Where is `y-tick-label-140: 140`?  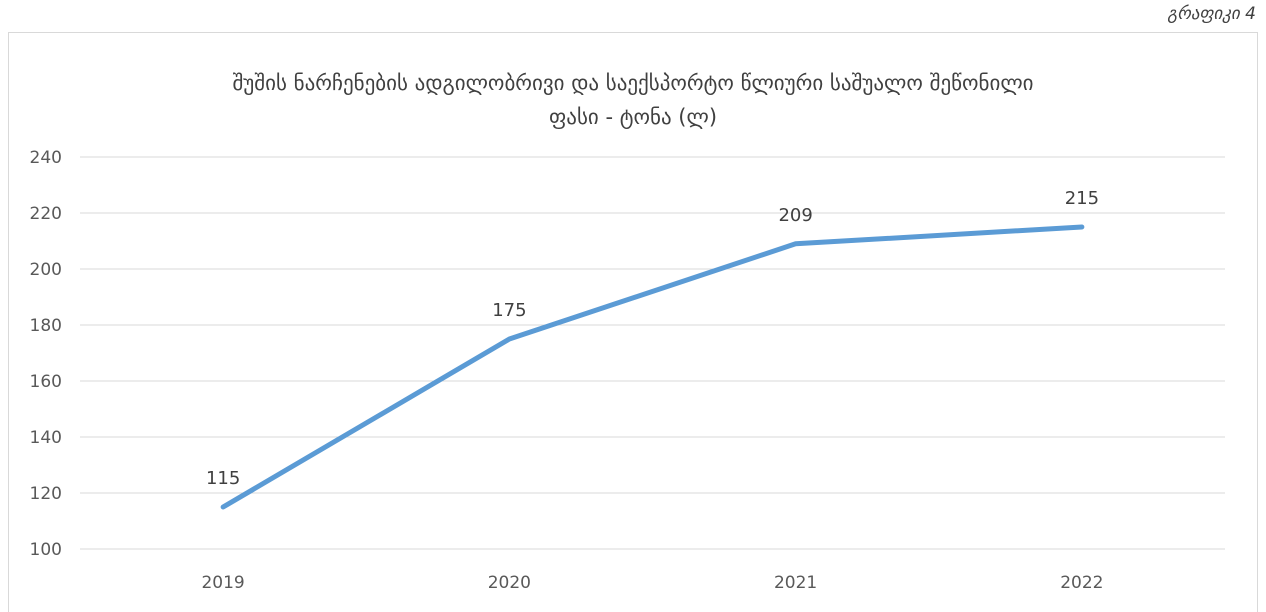 y-tick-label-140: 140 is located at coordinates (46, 438).